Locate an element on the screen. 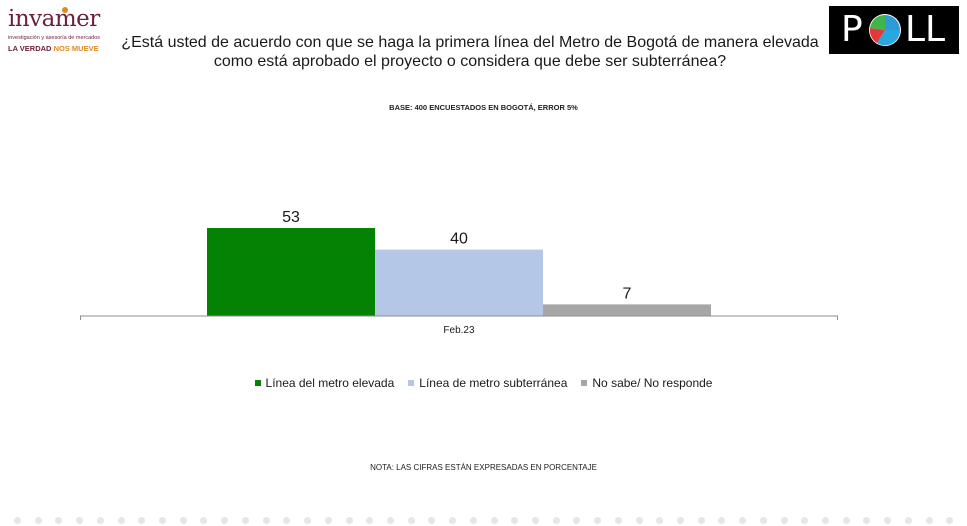 The height and width of the screenshot is (526, 967). legend-item-1: Línea del metro elevada is located at coordinates (324, 383).